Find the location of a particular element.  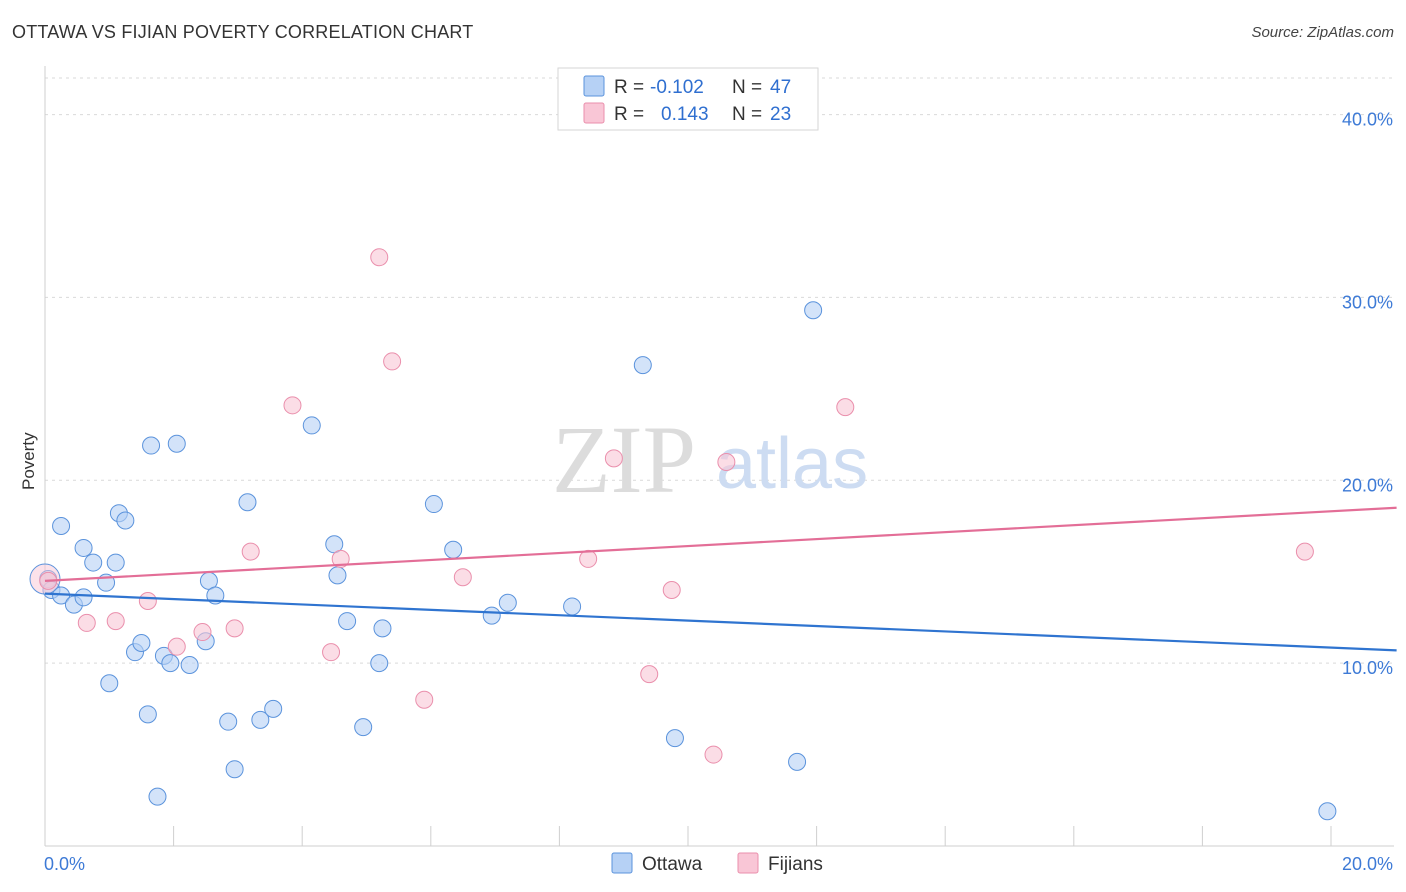

watermark-atlas: atlas is located at coordinates (792, 464).